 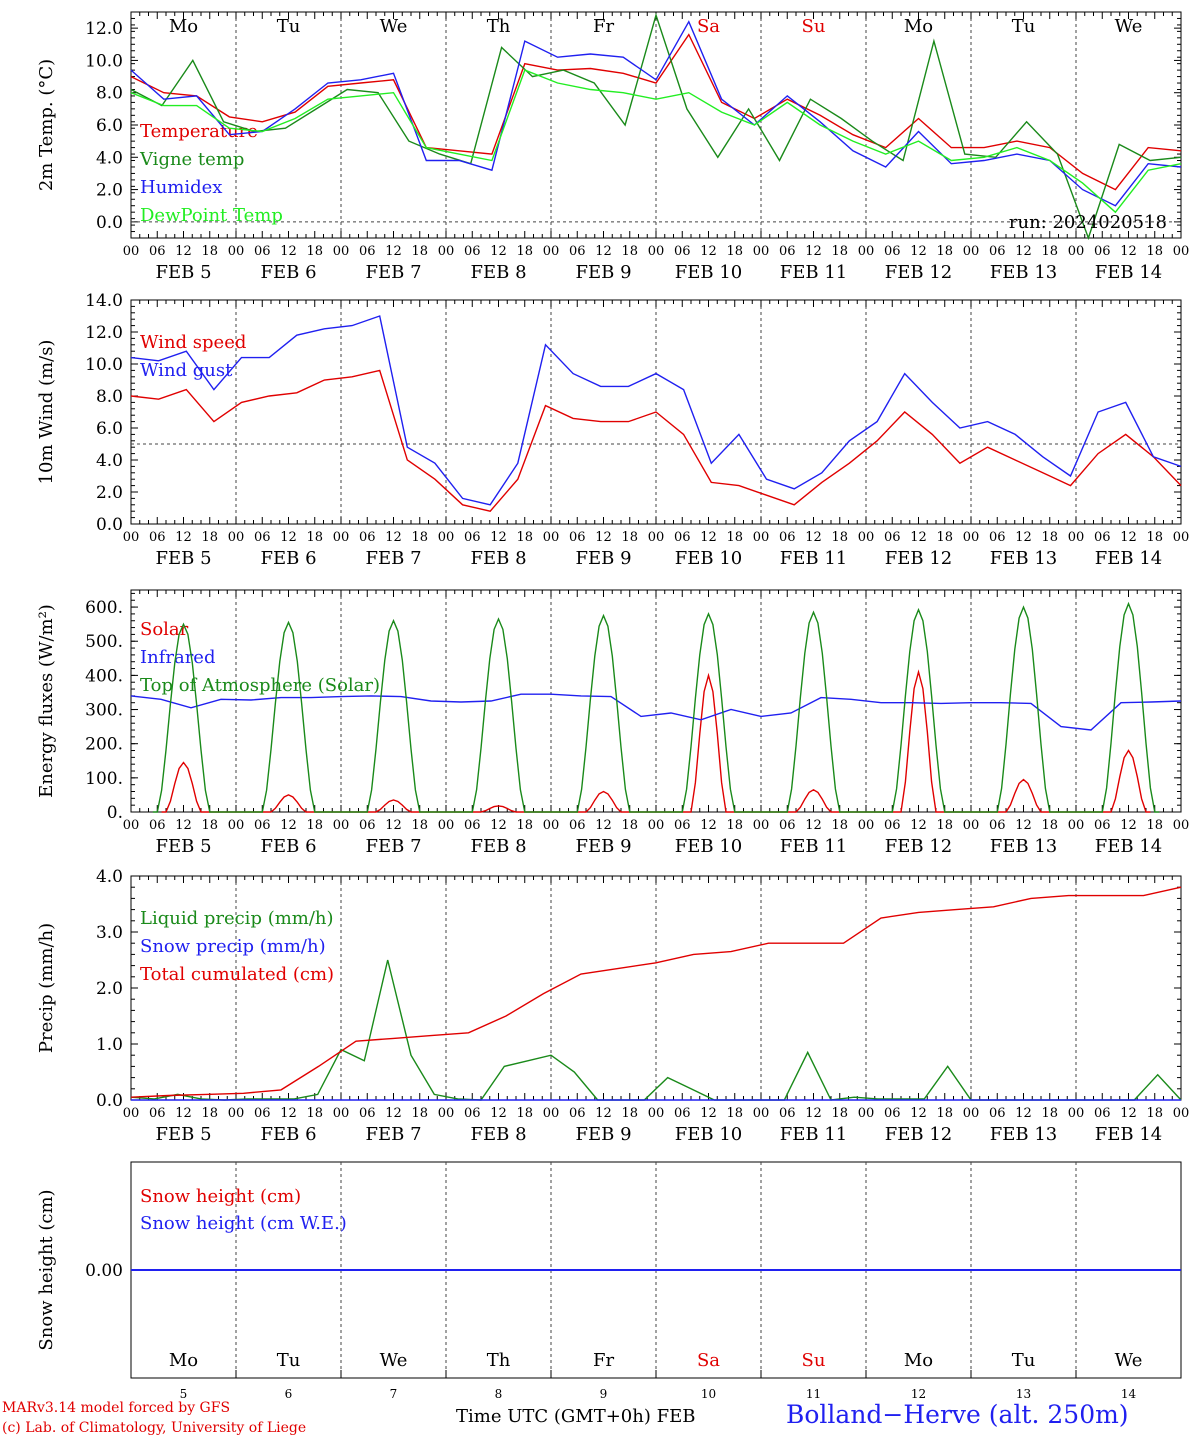 What do you see at coordinates (109, 877) in the screenshot?
I see `precip-ytick-label: 4.0` at bounding box center [109, 877].